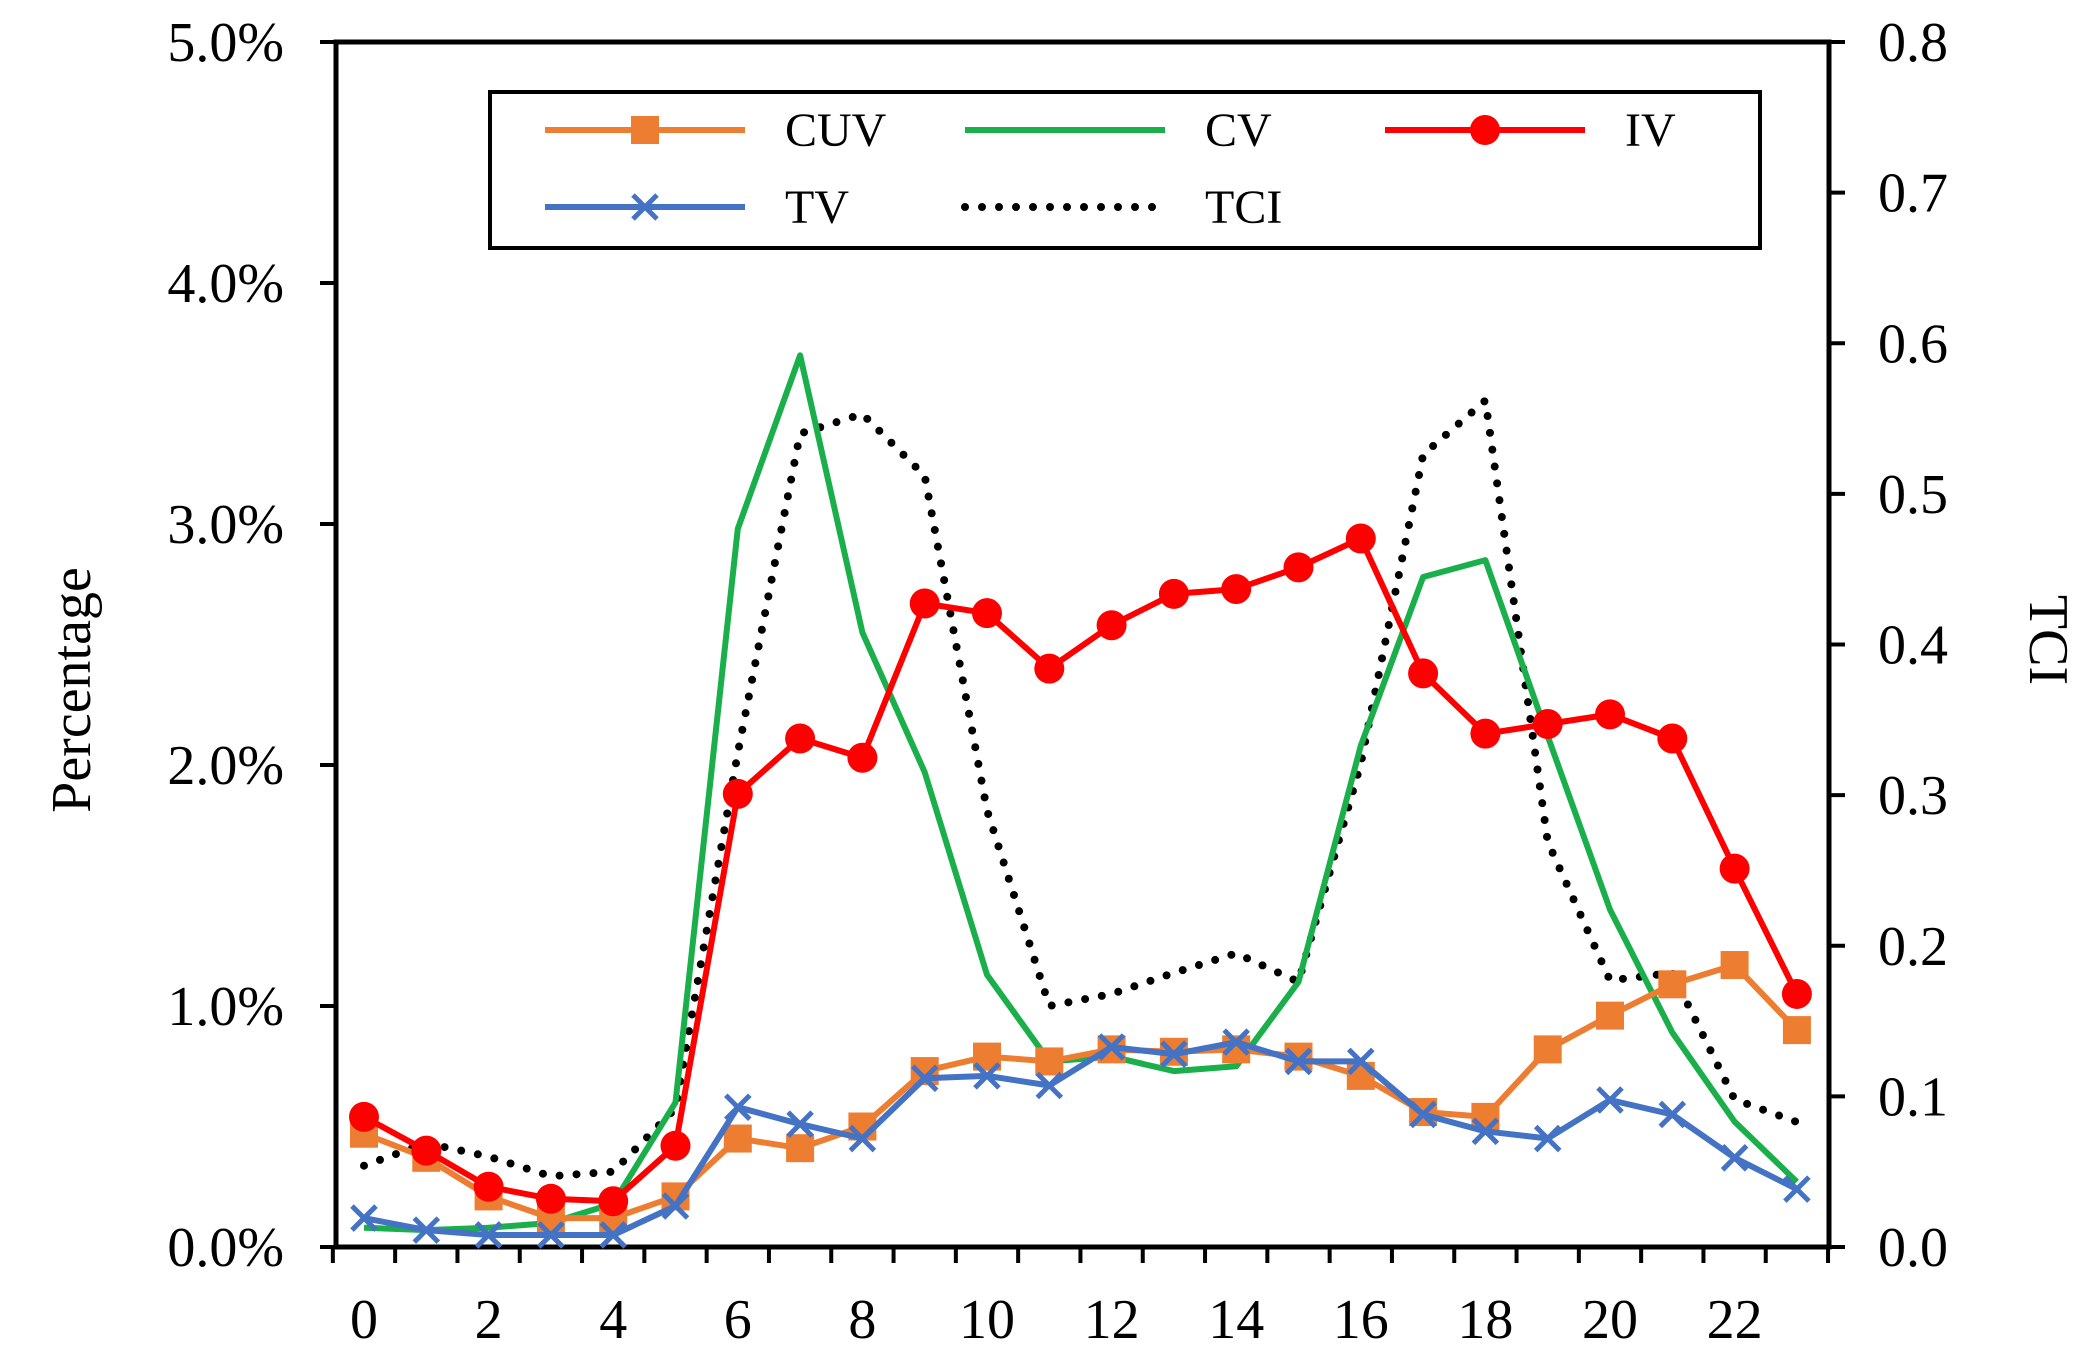 Image resolution: width=2082 pixels, height=1362 pixels. What do you see at coordinates (1118, 130) in the screenshot?
I see `legend-entry-cv: CV` at bounding box center [1118, 130].